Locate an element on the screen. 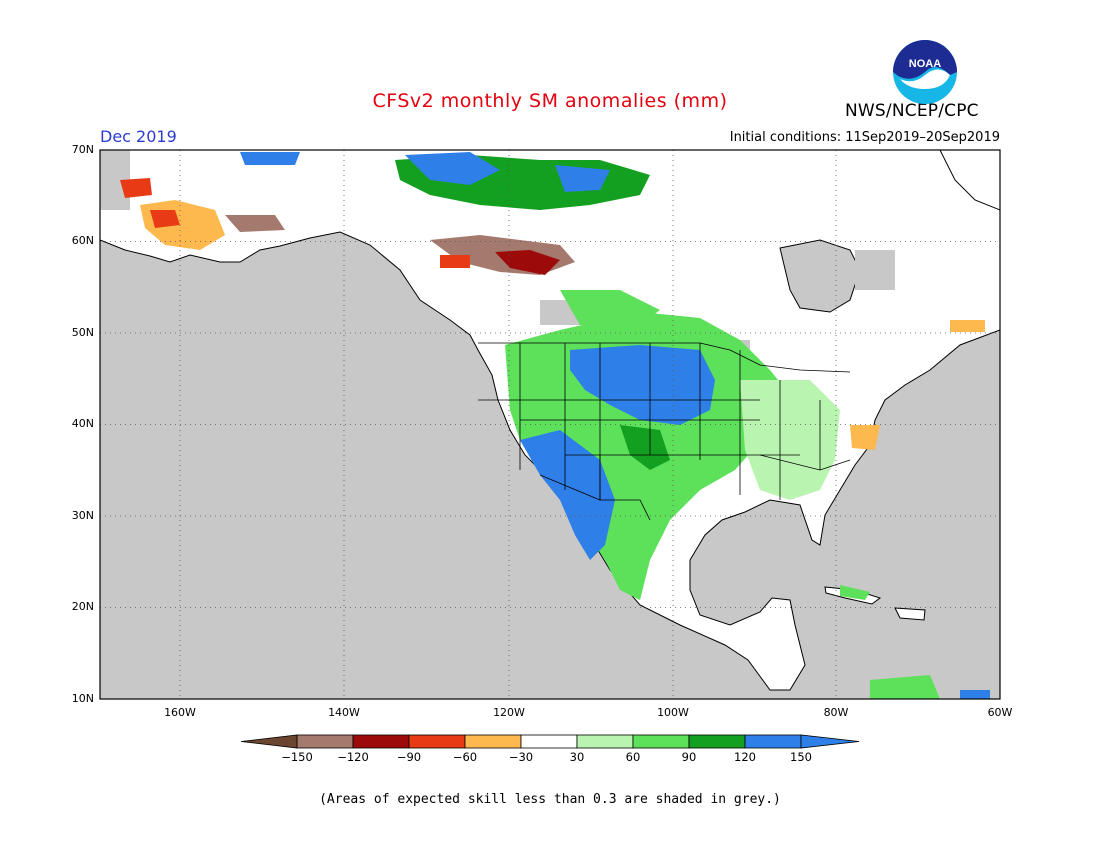 This screenshot has width=1100, height=850. colorbar-tick-label: −60 is located at coordinates (465, 757).